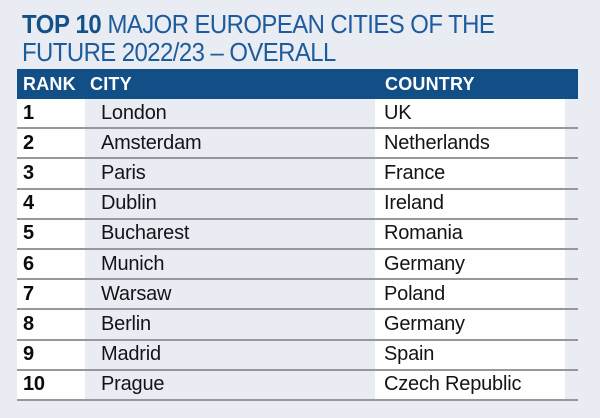  Describe the element at coordinates (470, 294) in the screenshot. I see `country-cell: Poland` at that location.